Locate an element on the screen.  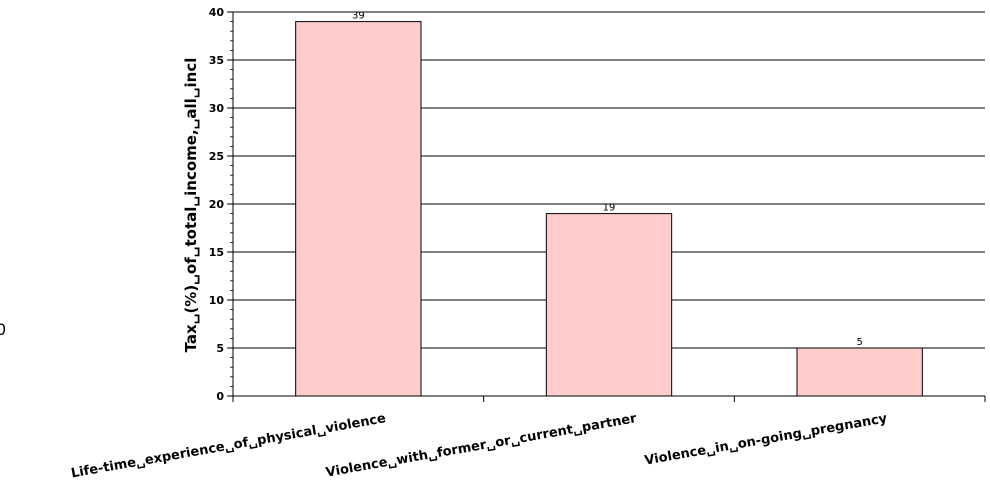
data-label: 39 is located at coordinates (358, 16).